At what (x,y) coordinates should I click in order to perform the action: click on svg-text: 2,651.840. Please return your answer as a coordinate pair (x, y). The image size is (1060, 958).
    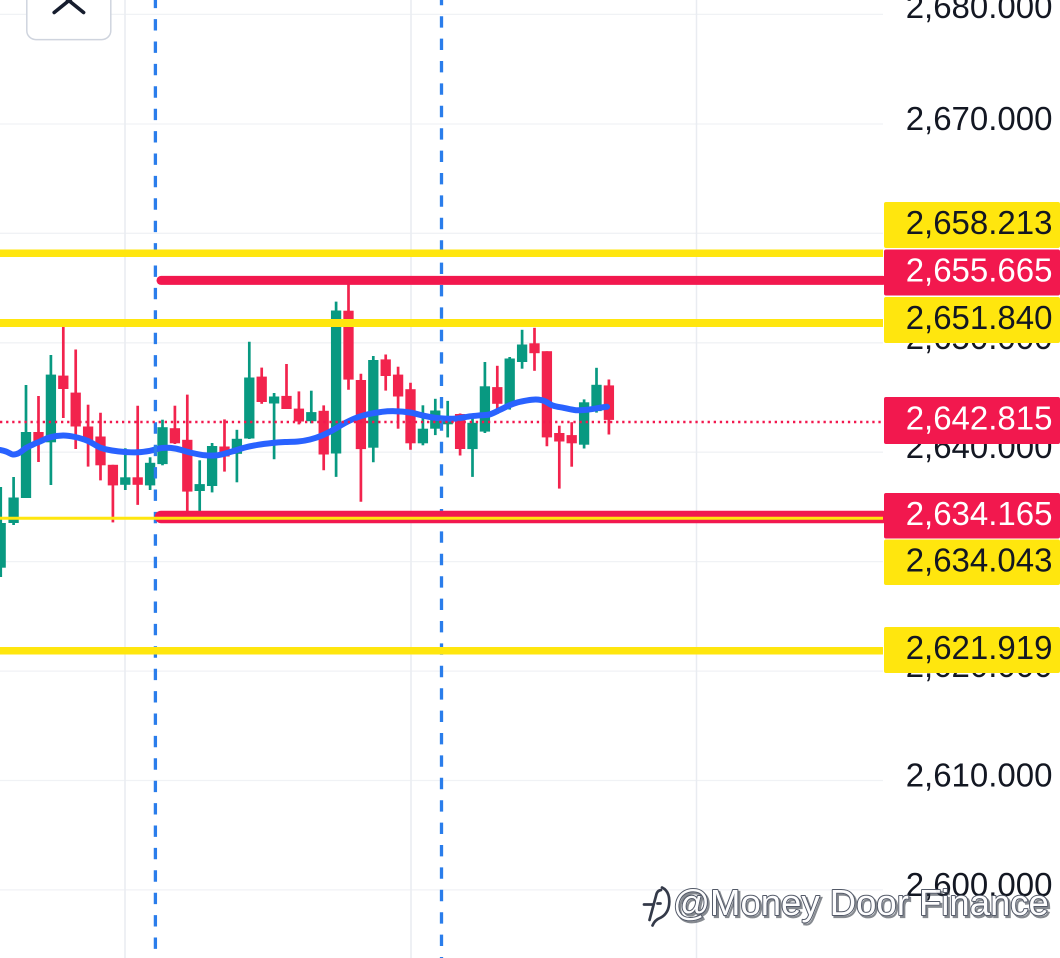
    Looking at the image, I should click on (979, 317).